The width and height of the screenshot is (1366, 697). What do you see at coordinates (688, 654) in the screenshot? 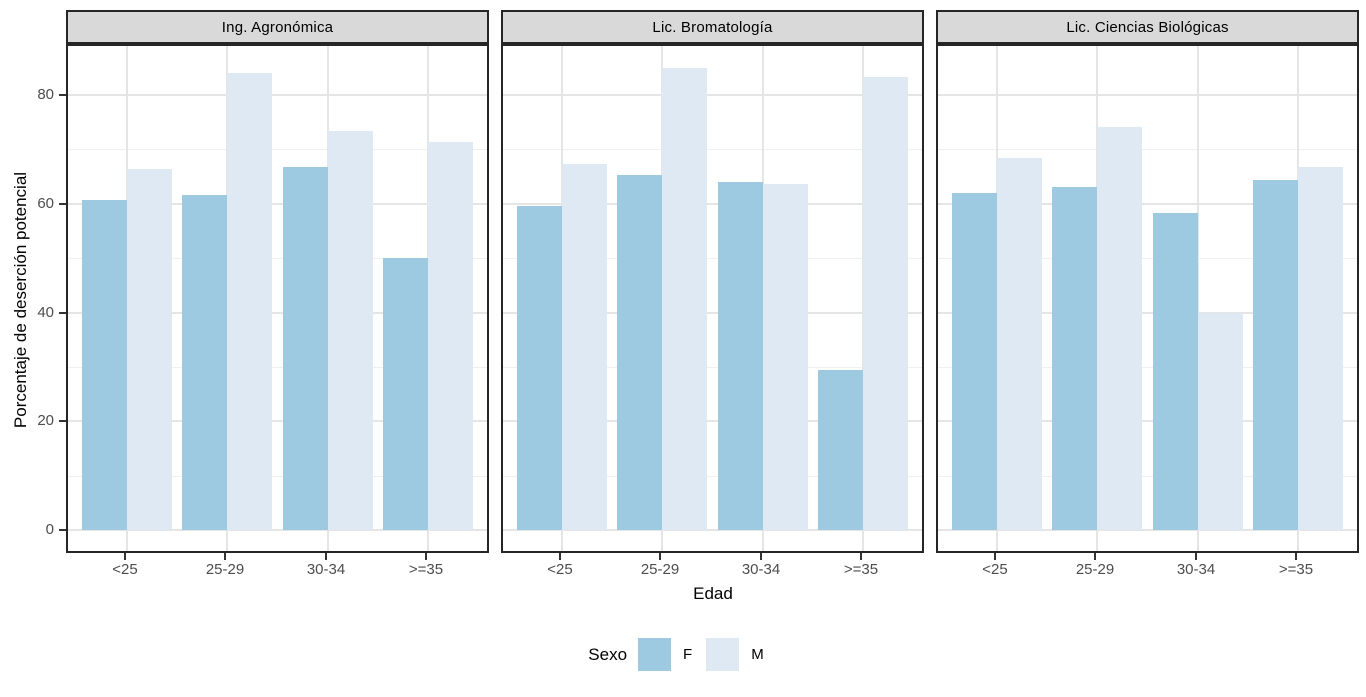
I see `legend-item-label: F` at bounding box center [688, 654].